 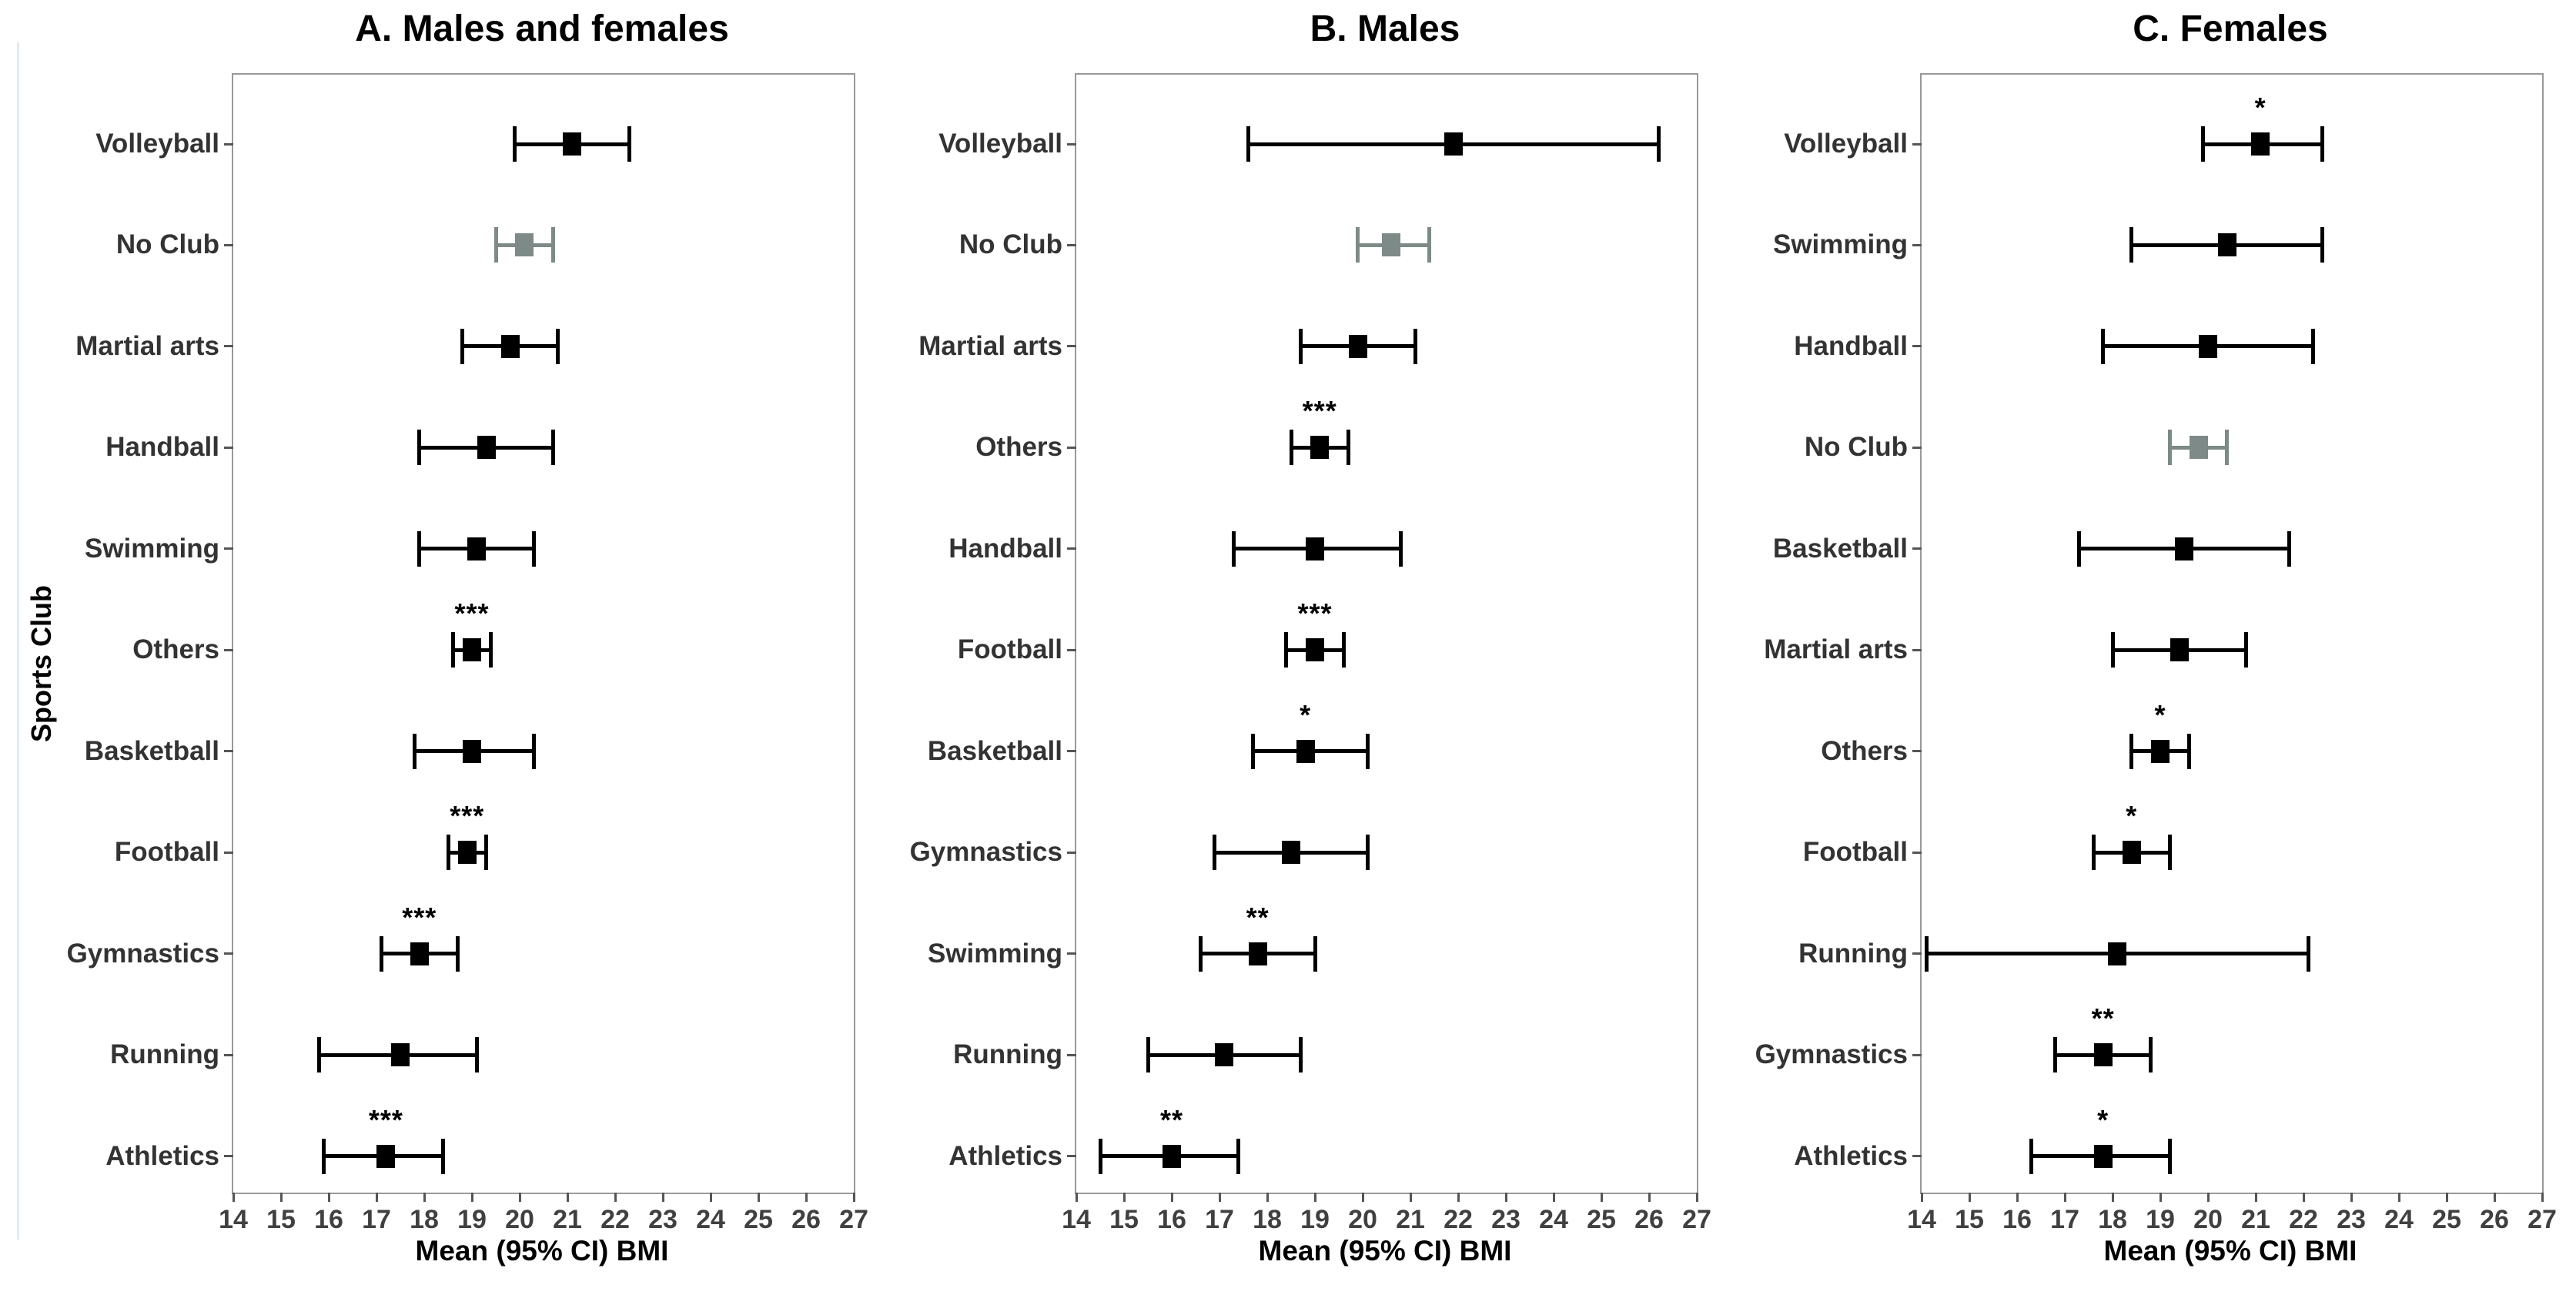 I want to click on category-label: No Club, so click(x=1856, y=448).